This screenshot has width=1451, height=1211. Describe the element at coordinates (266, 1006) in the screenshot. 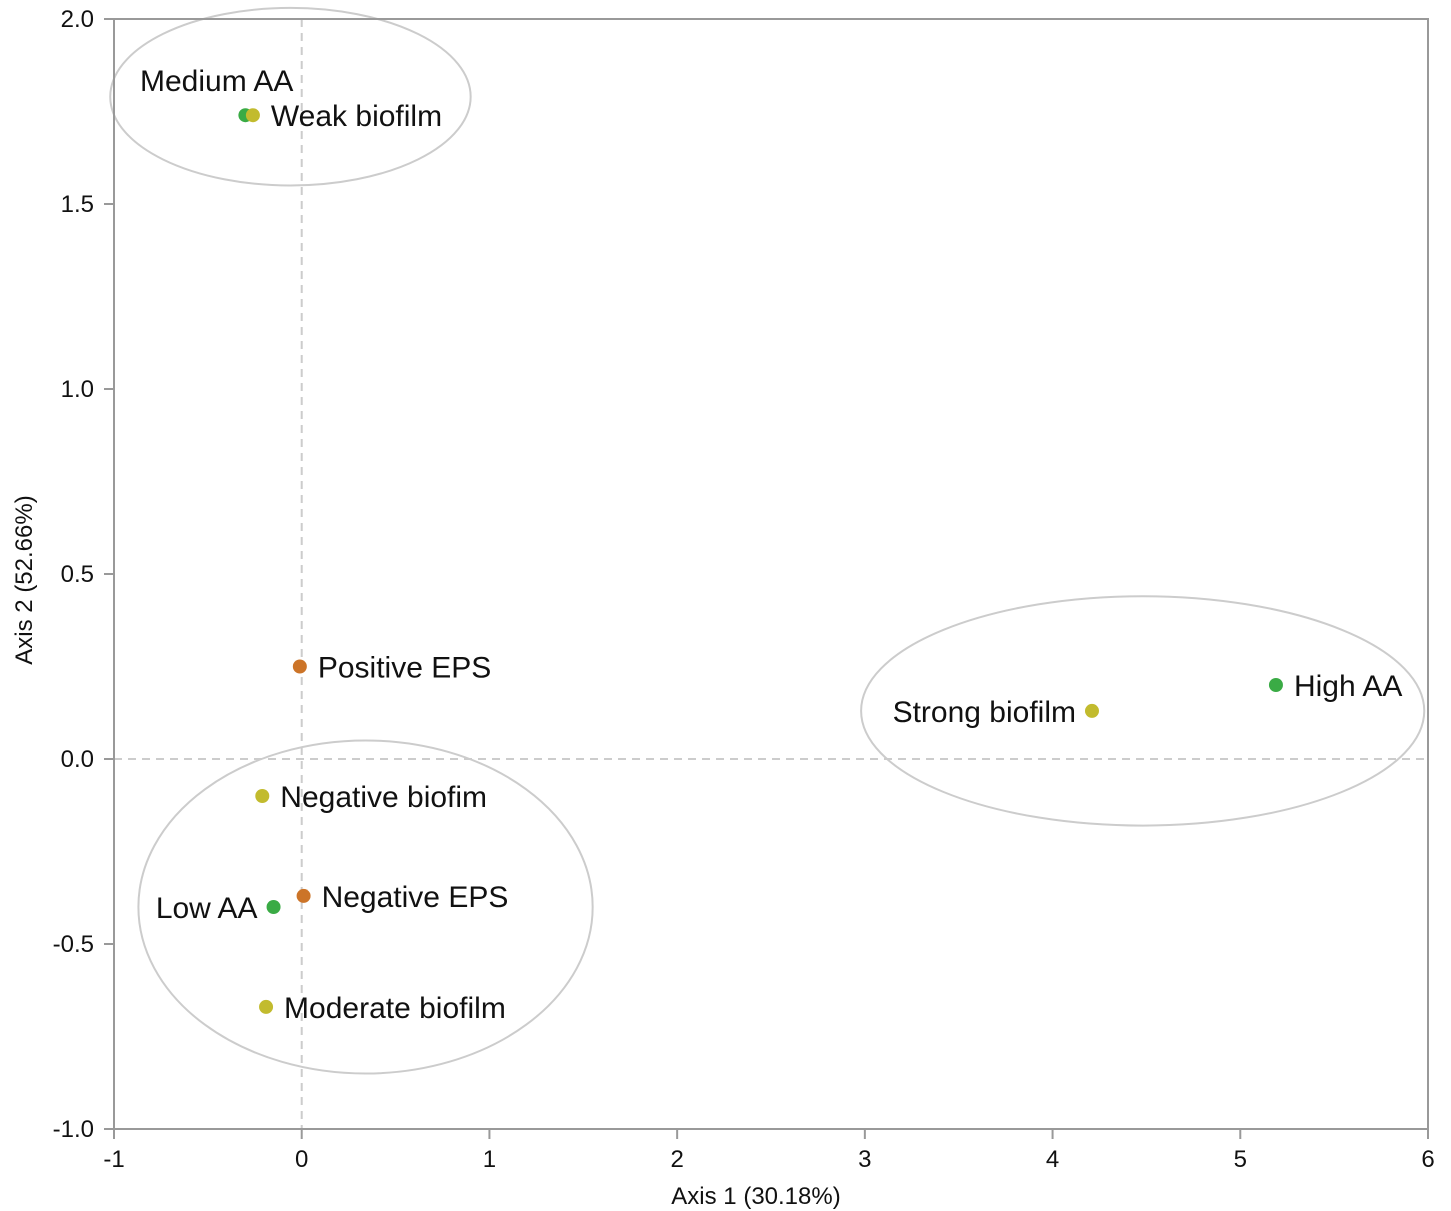

I see `point-moderate-biofilm` at that location.